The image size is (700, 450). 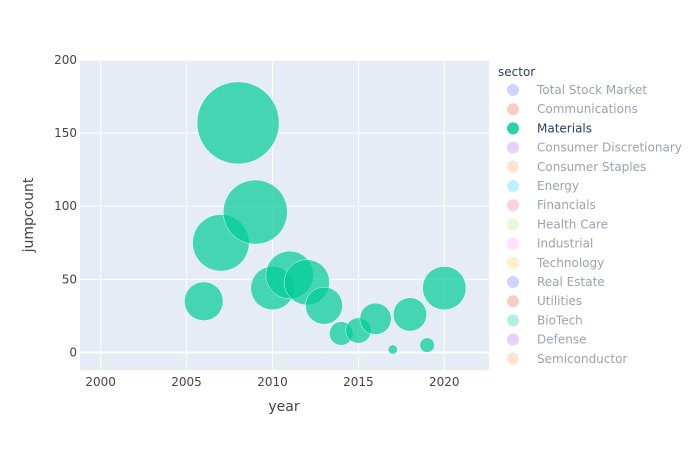 I want to click on legend-item: Real Estate, so click(x=556, y=282).